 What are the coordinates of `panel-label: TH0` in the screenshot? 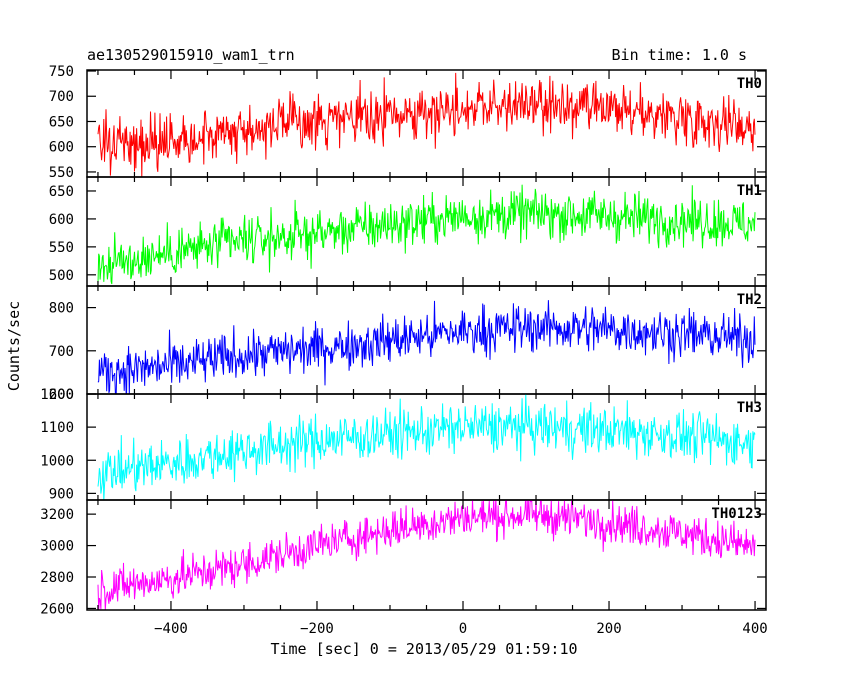 It's located at (749, 84).